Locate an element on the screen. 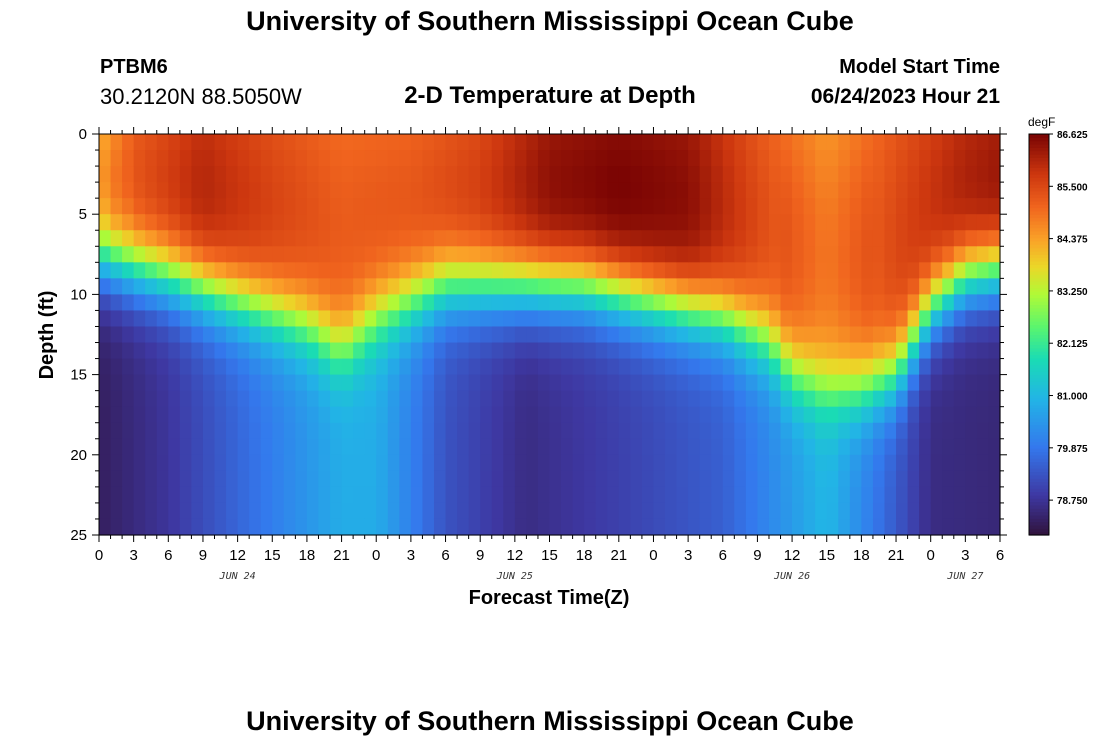  y-axis-title: Depth (ft) is located at coordinates (47, 335).